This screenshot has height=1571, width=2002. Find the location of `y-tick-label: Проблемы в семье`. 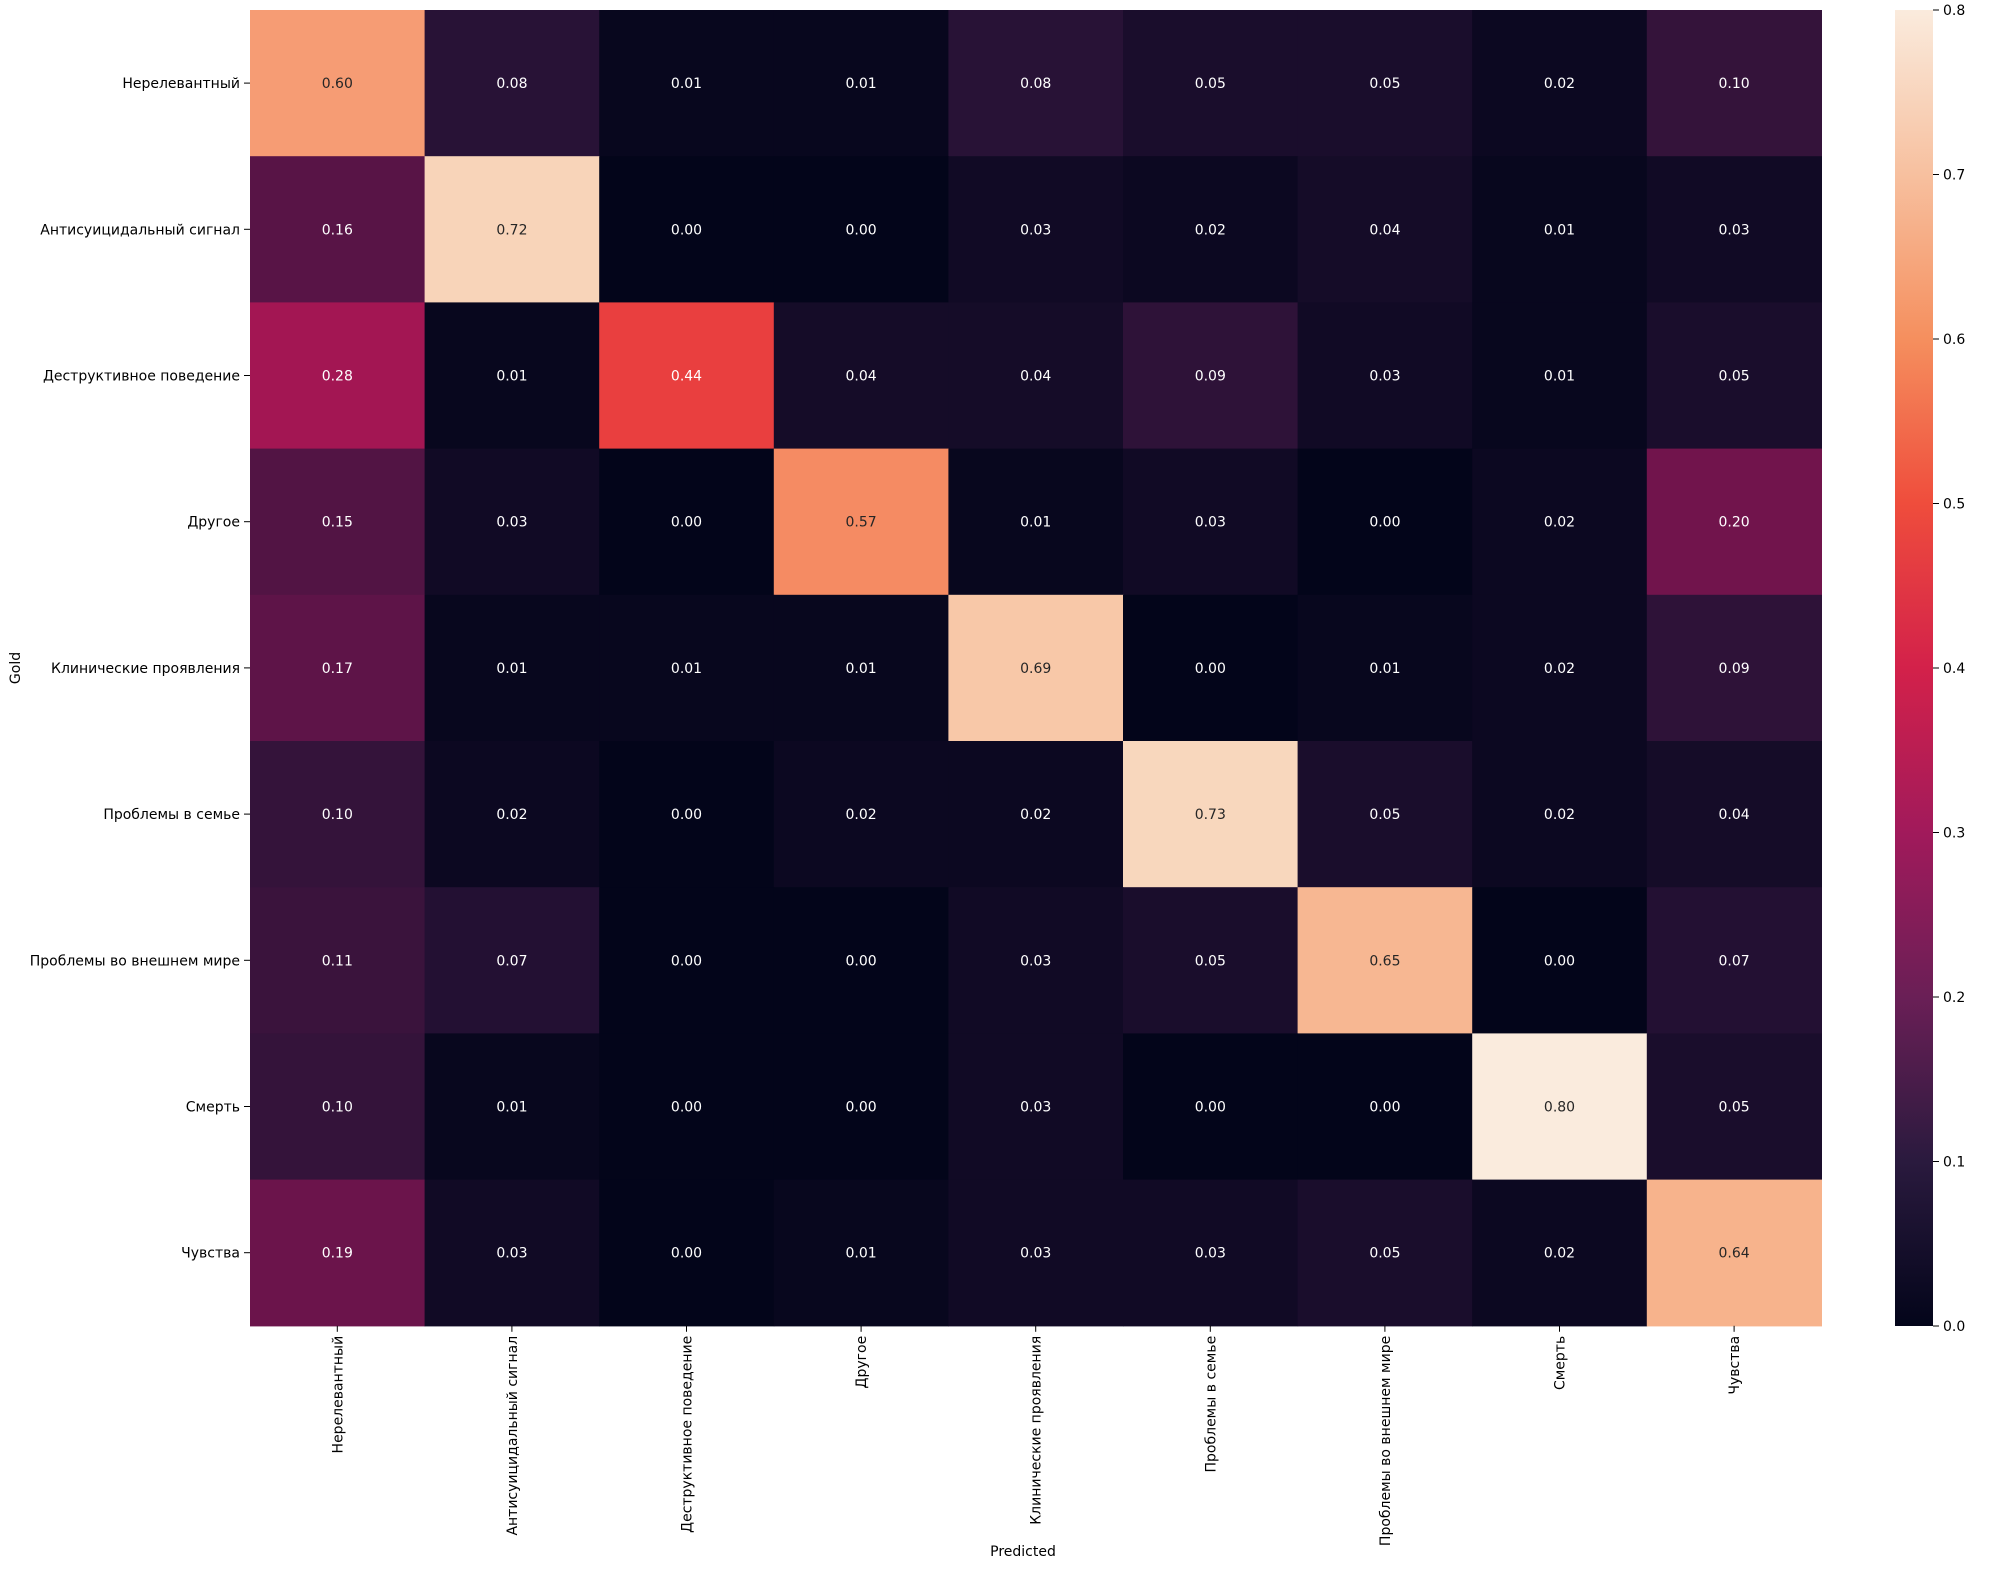

y-tick-label: Проблемы в семье is located at coordinates (171, 815).